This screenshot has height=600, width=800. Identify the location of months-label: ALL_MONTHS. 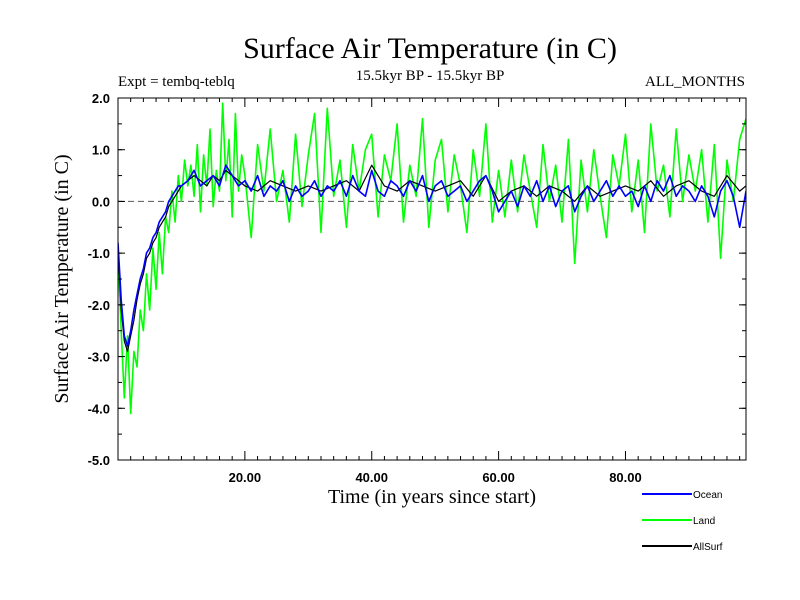
(695, 82).